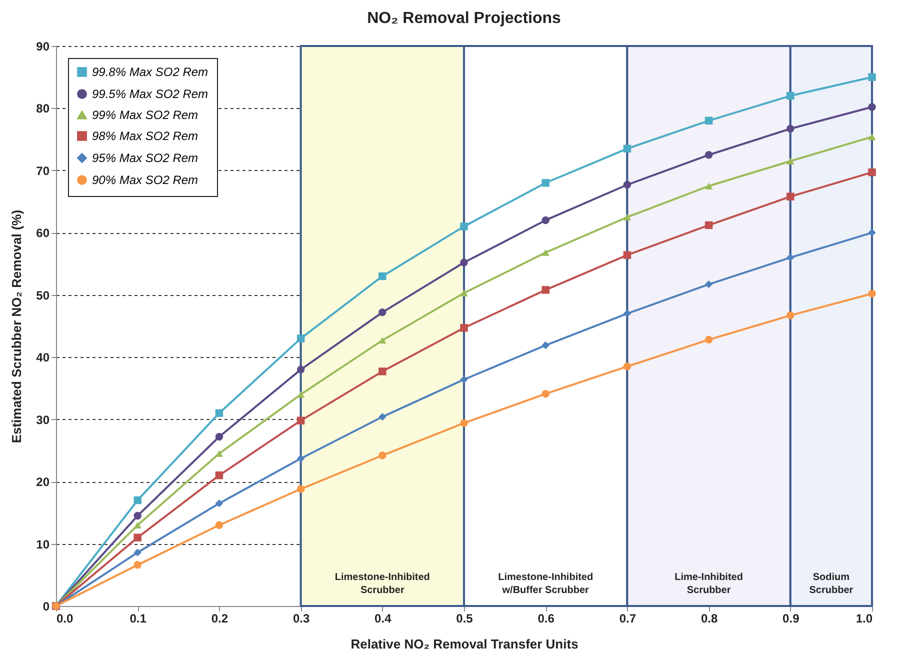 The image size is (901, 661). Describe the element at coordinates (383, 619) in the screenshot. I see `x-tick-label: 0.4` at that location.